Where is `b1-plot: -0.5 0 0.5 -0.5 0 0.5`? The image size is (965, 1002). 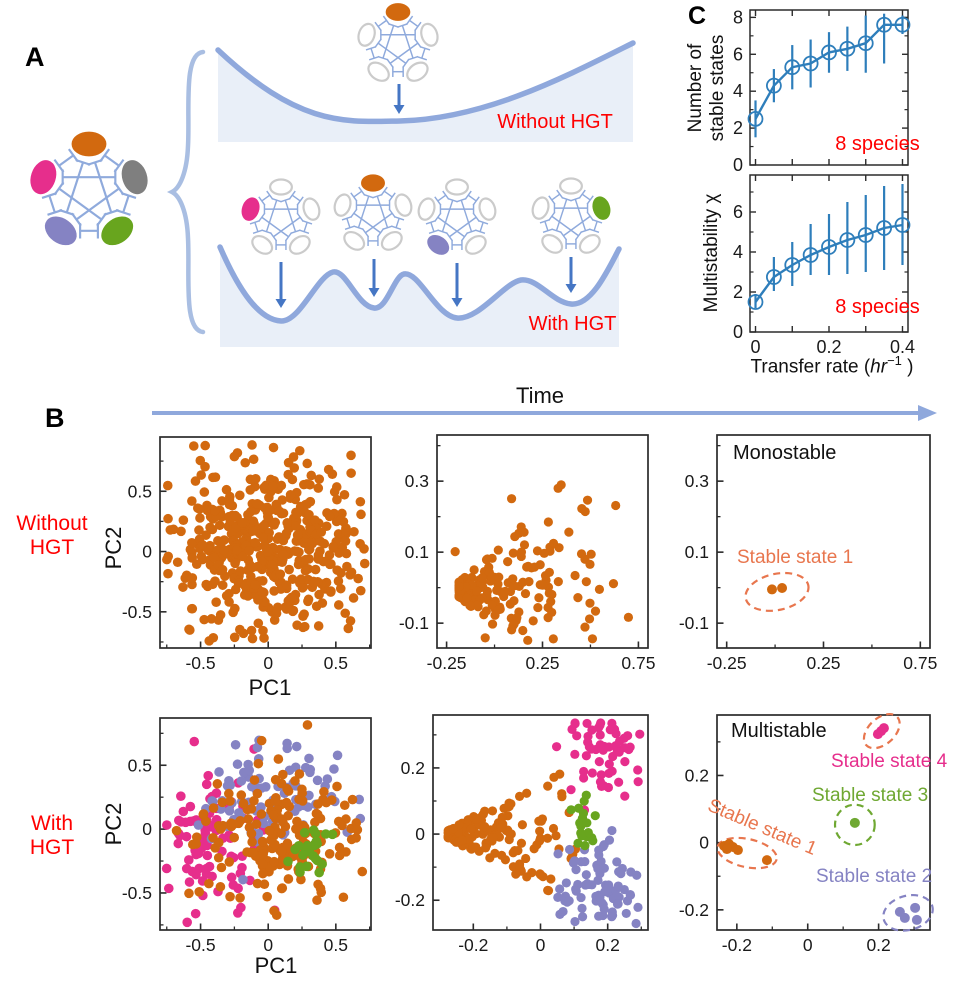
b1-plot: -0.5 0 0.5 -0.5 0 0.5 is located at coordinates (247, 554).